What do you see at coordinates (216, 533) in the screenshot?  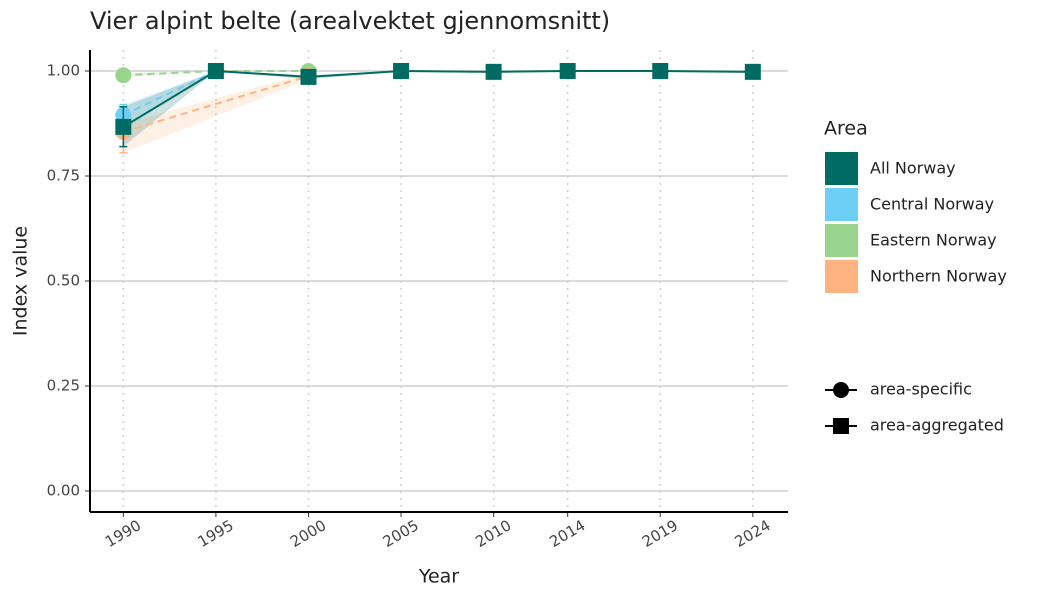 I see `x-tick-label: 1995` at bounding box center [216, 533].